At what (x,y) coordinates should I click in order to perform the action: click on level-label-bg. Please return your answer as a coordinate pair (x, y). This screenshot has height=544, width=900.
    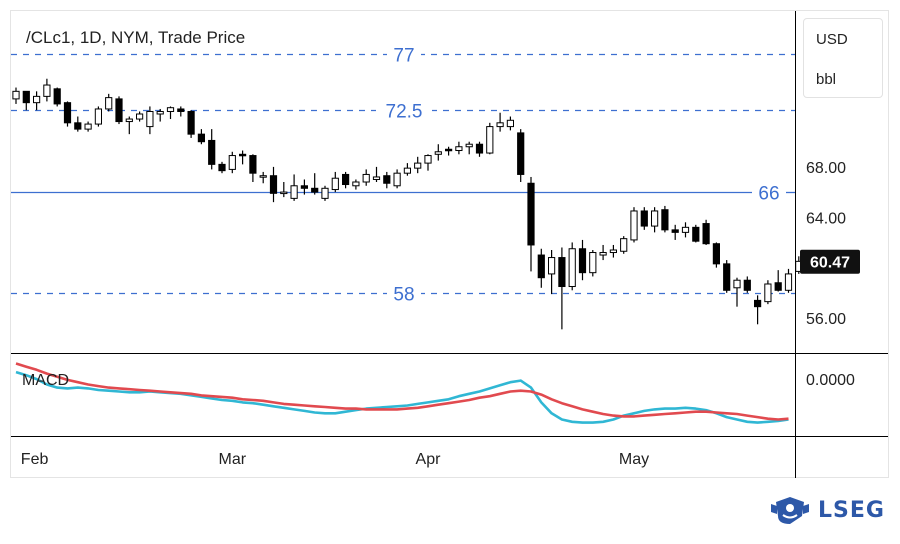
    Looking at the image, I should click on (404, 110).